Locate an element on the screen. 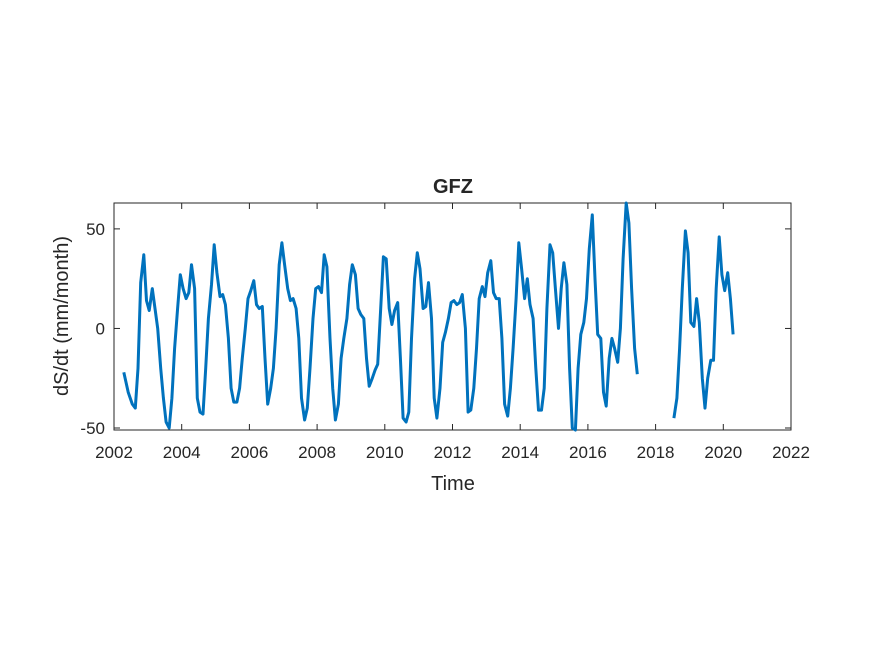 This screenshot has width=875, height=656. x-tick-label: 2010 is located at coordinates (385, 452).